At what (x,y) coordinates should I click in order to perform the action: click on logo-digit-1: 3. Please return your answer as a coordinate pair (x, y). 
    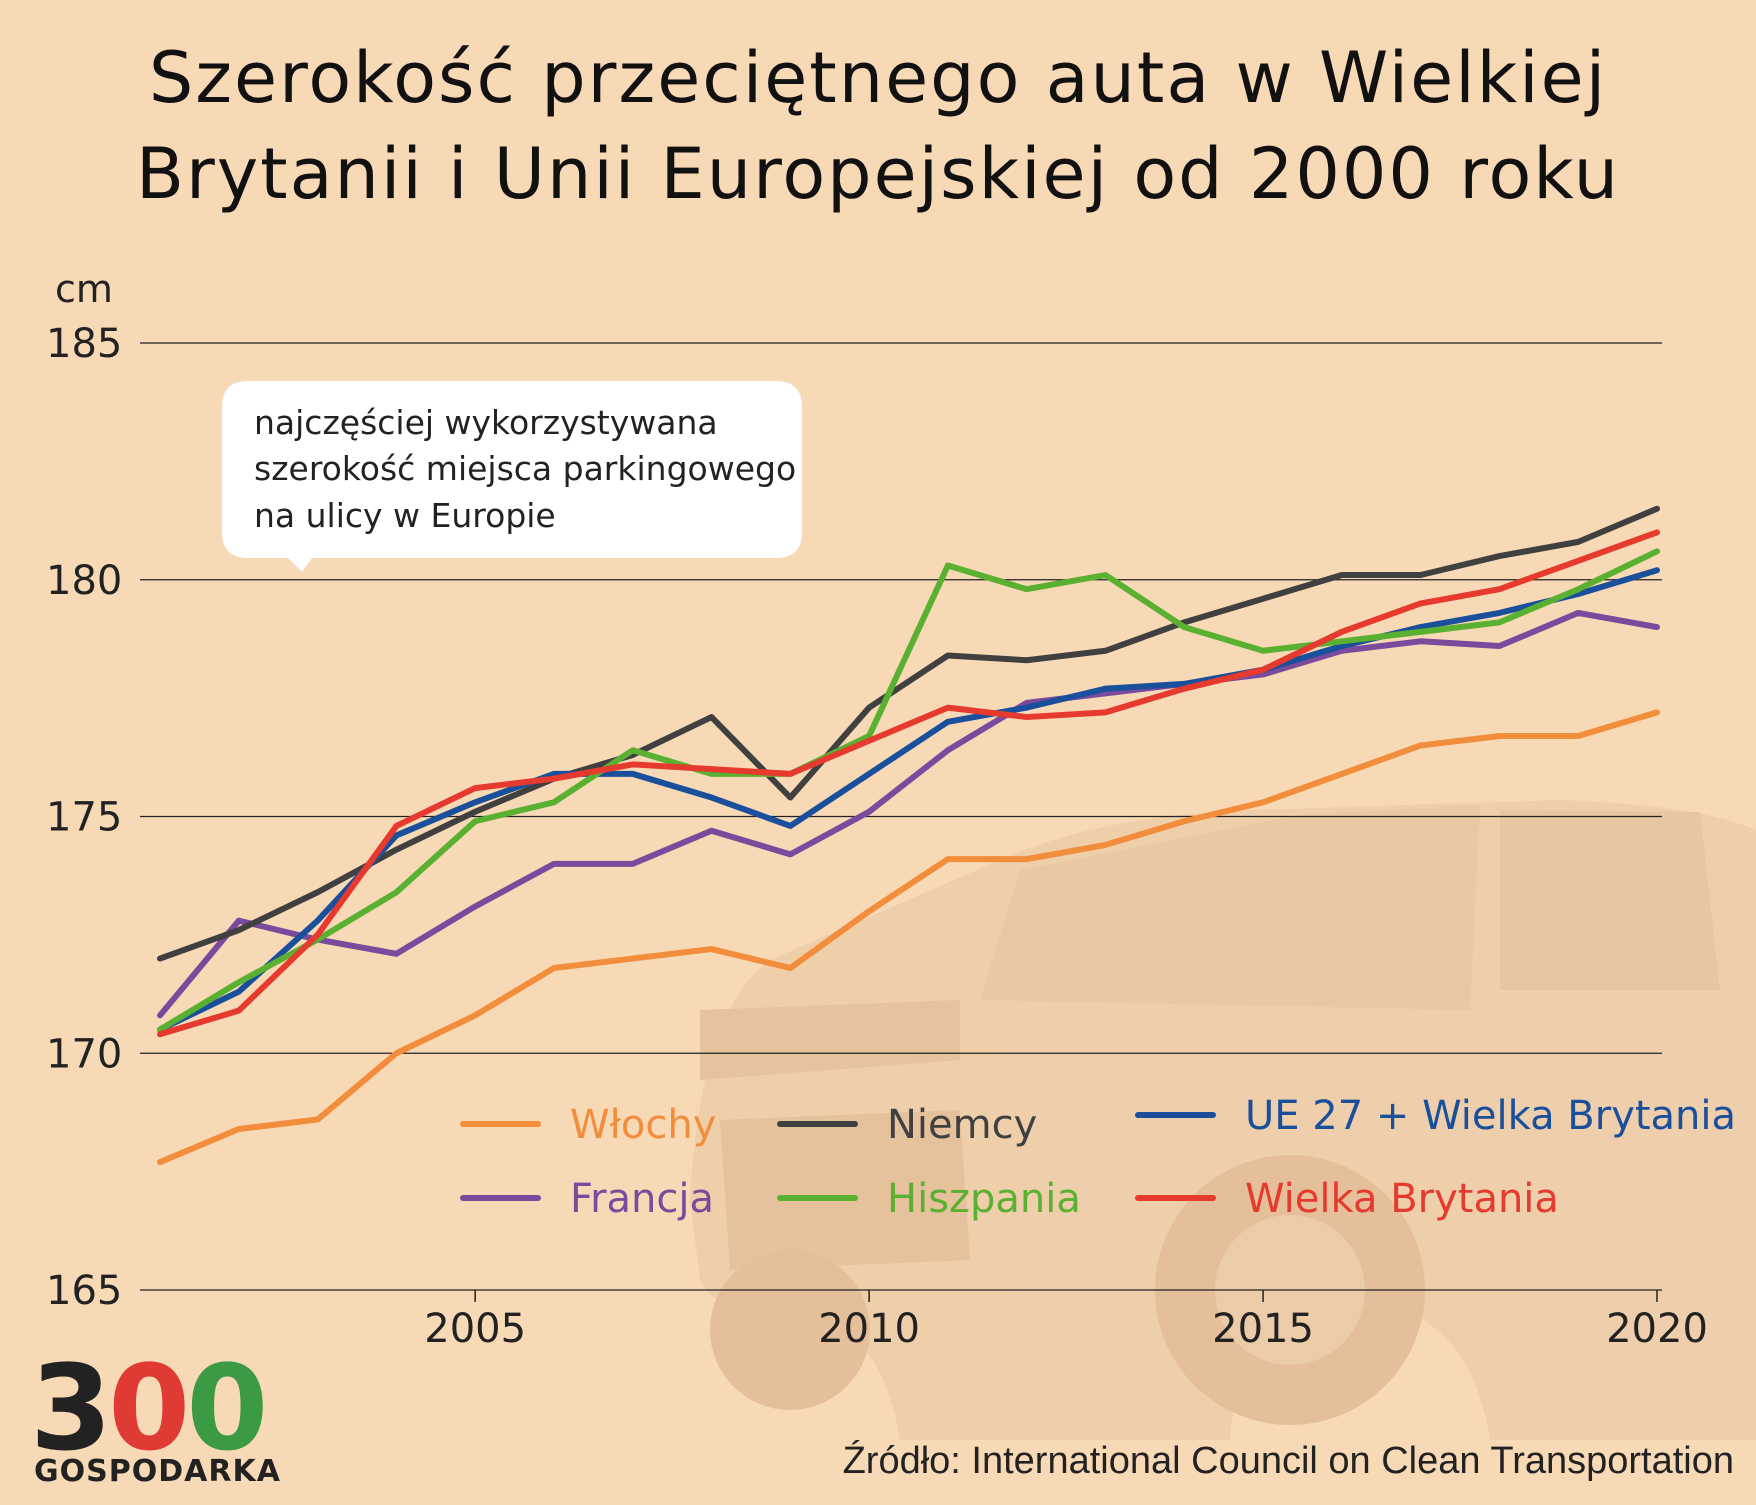
    Looking at the image, I should click on (71, 1408).